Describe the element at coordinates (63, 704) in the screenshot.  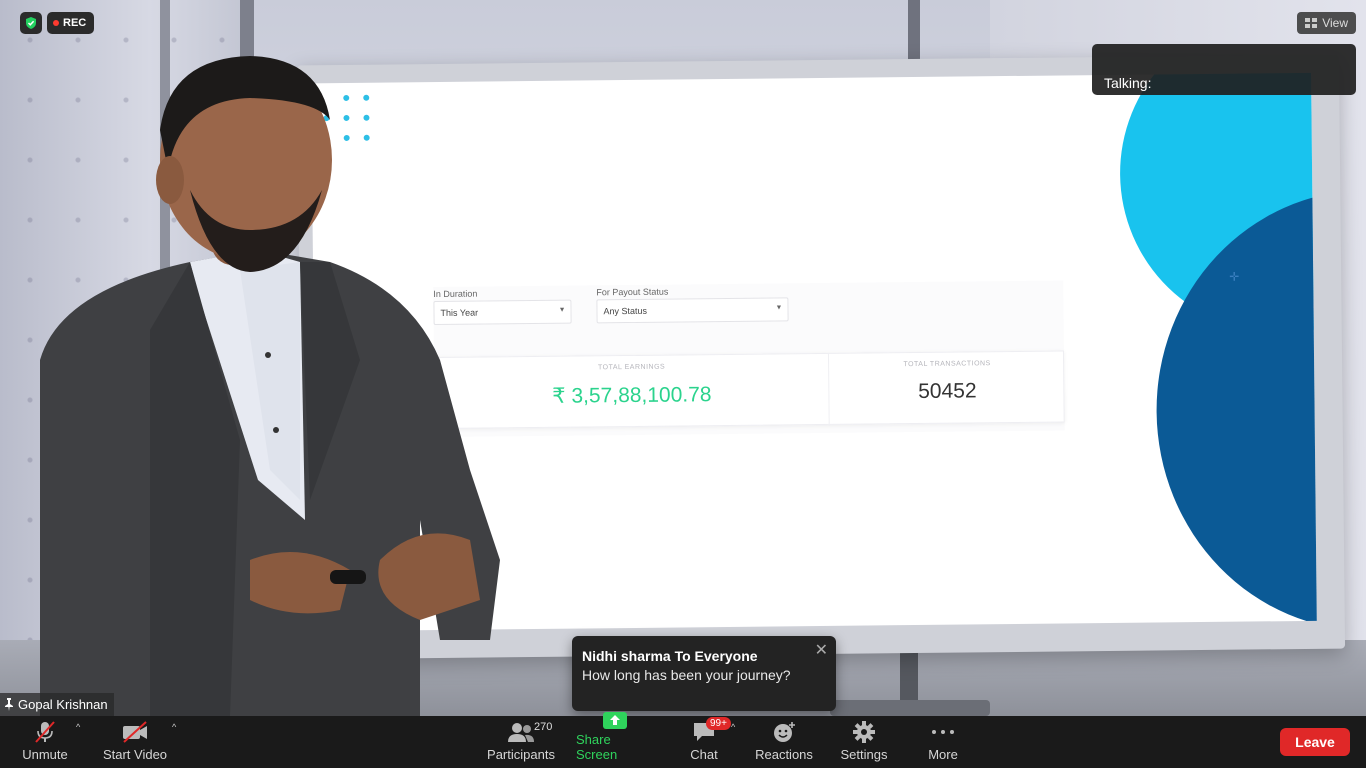
I see `speaker-name: Gopal Krishnan` at that location.